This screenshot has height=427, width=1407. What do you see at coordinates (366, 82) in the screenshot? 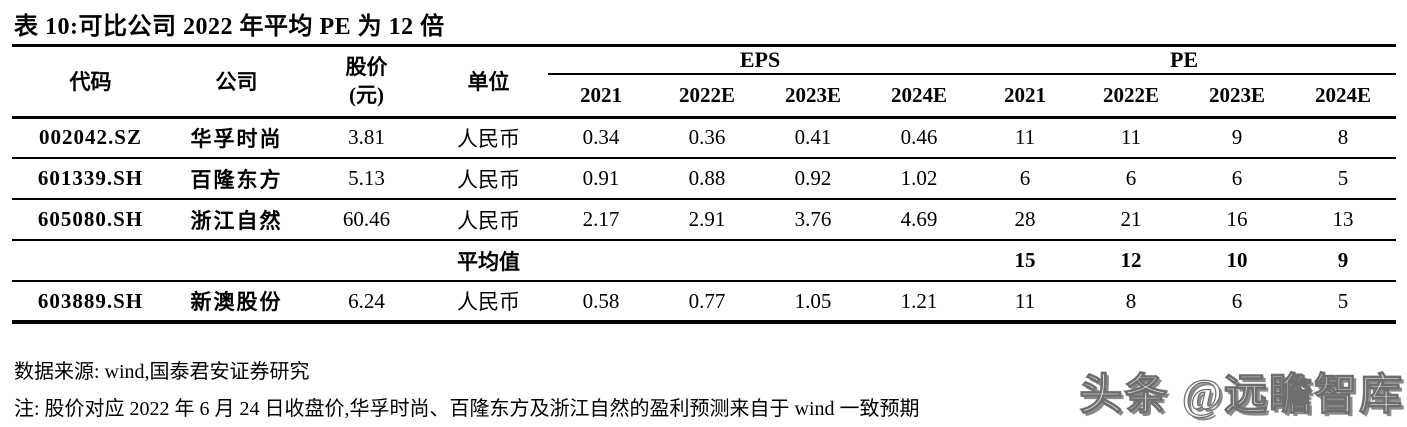
I see `col-header-price: 股价 (元)` at bounding box center [366, 82].